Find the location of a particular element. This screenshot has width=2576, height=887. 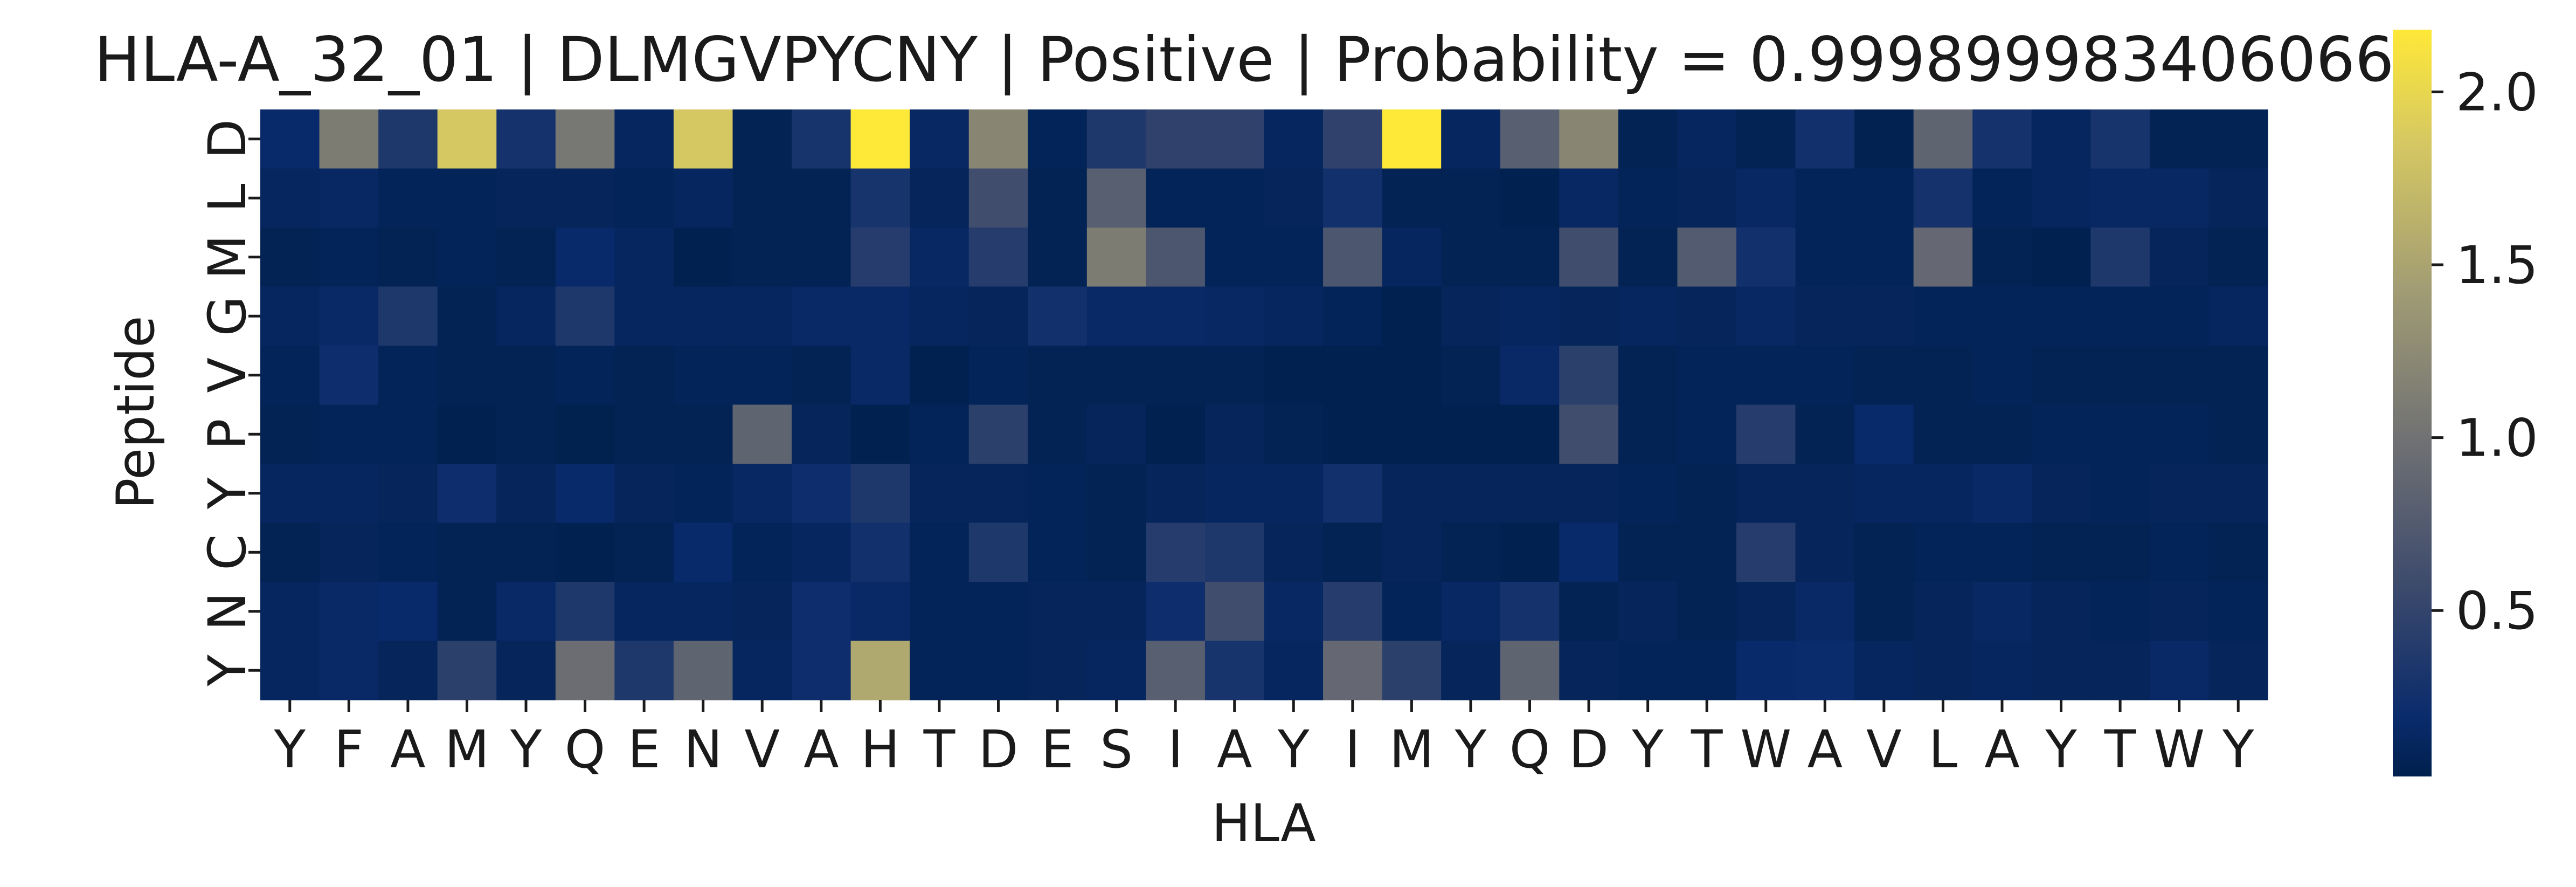

x-tick-label: Q is located at coordinates (1529, 749).